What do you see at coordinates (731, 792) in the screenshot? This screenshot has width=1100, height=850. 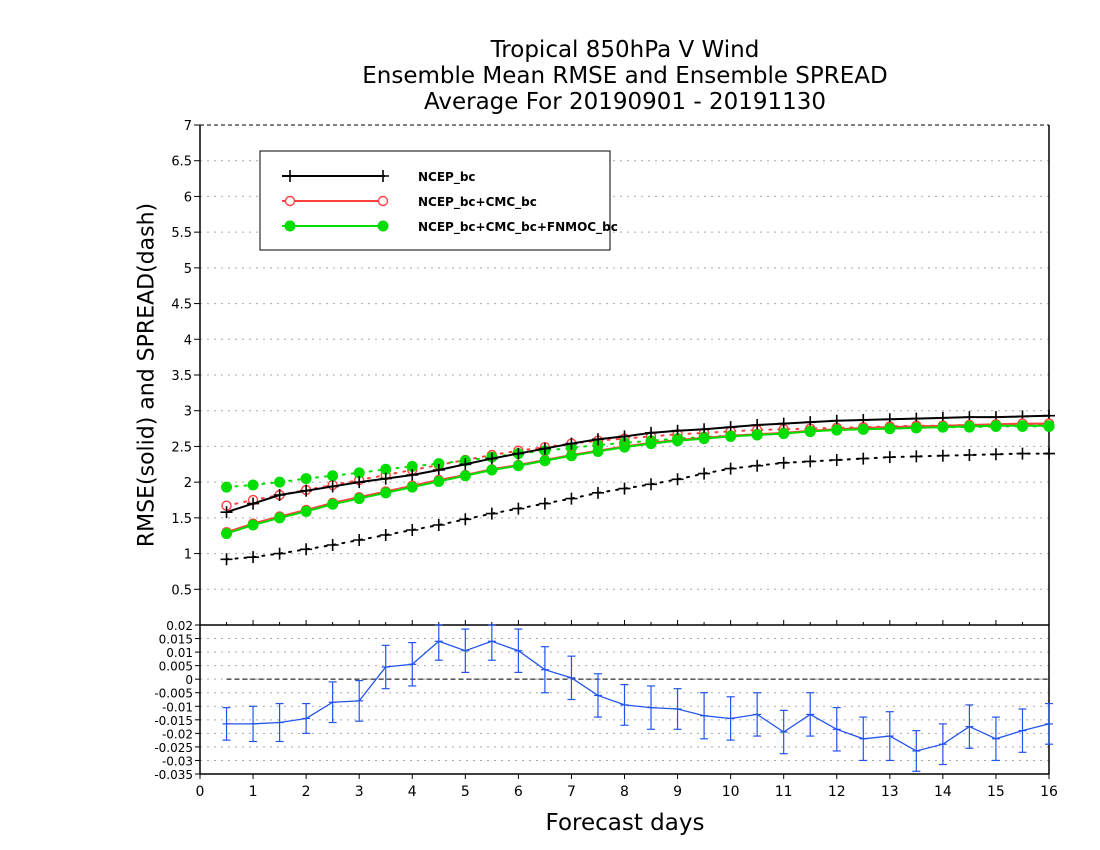 I see `x-tick-label: 10` at bounding box center [731, 792].